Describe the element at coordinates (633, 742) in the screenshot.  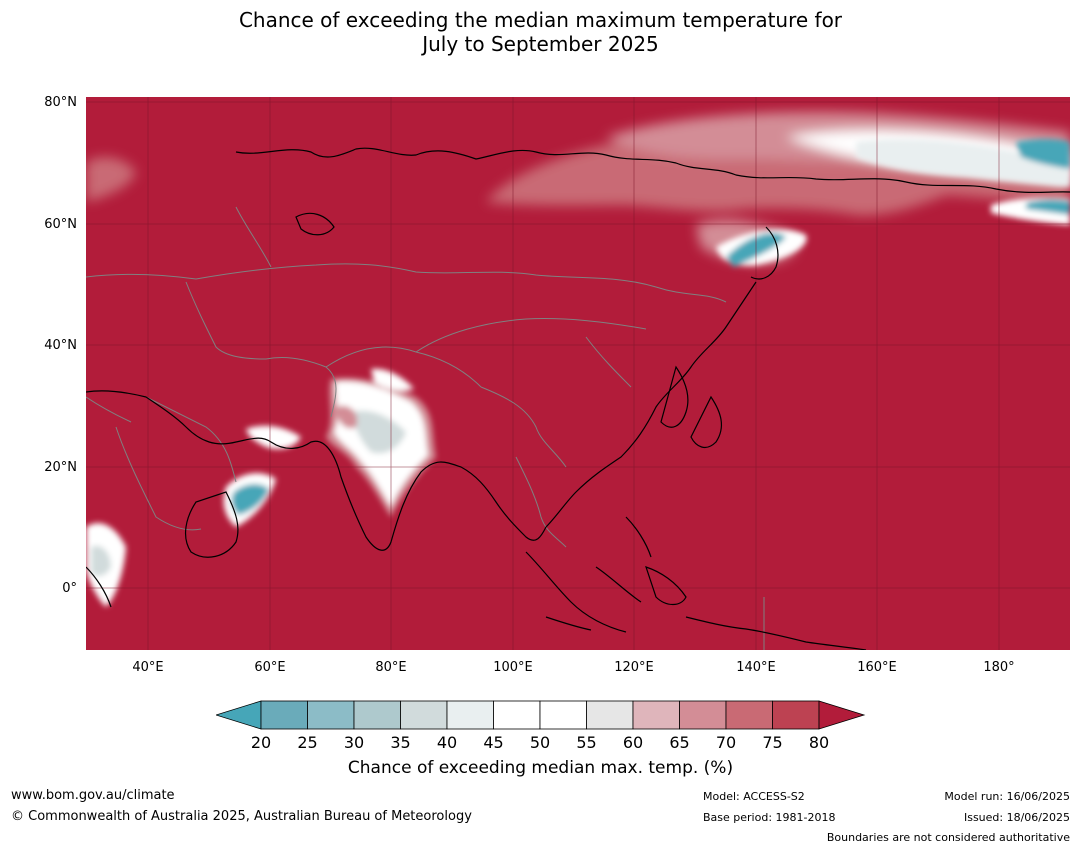
I see `colorbar-tick-label: 60` at that location.